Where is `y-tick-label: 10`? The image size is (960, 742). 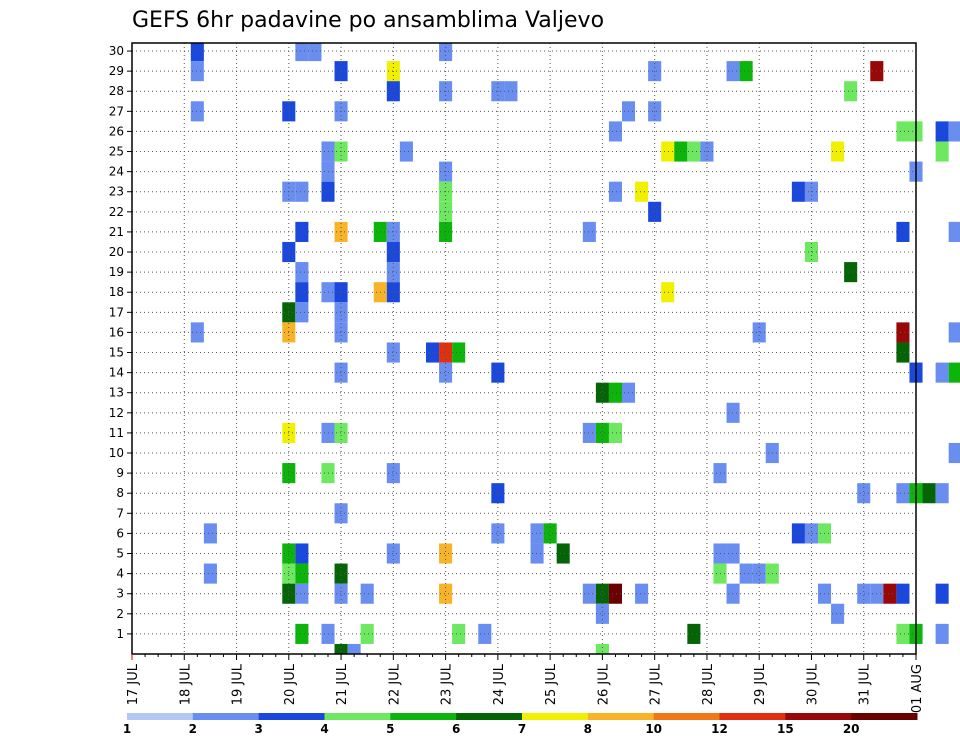 y-tick-label: 10 is located at coordinates (116, 453).